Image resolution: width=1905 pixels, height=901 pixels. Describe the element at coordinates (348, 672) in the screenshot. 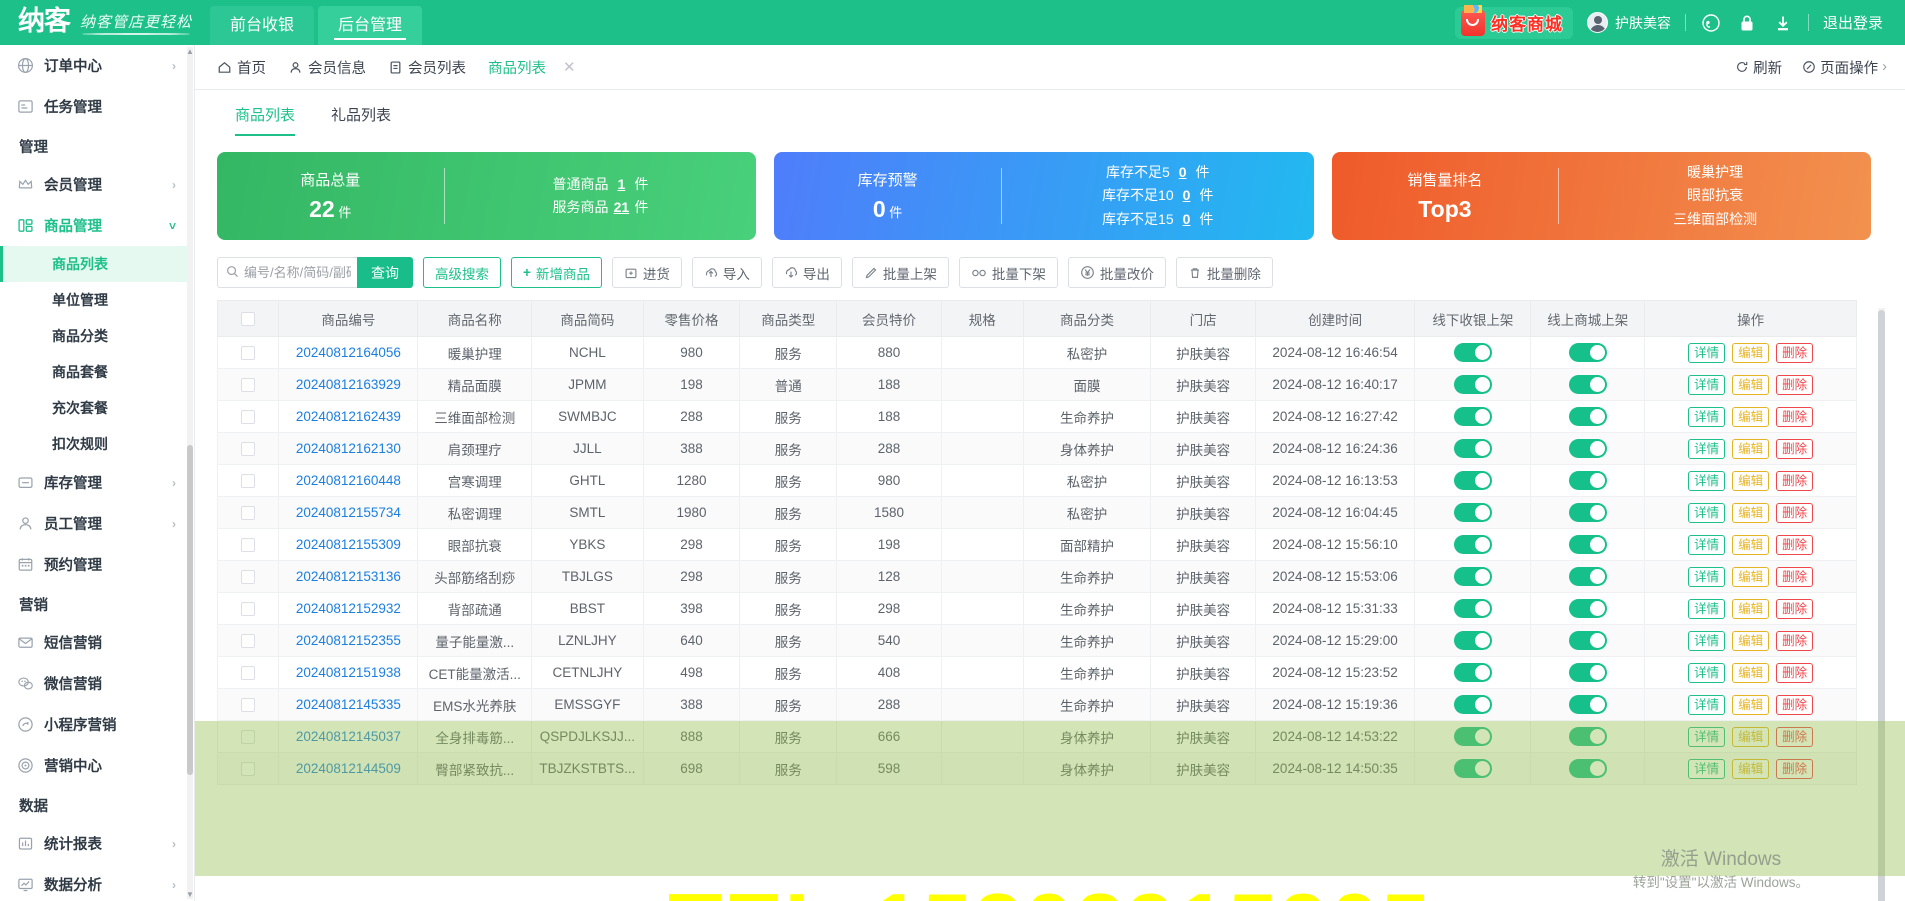

I see `cell-code: 20240812151938` at that location.